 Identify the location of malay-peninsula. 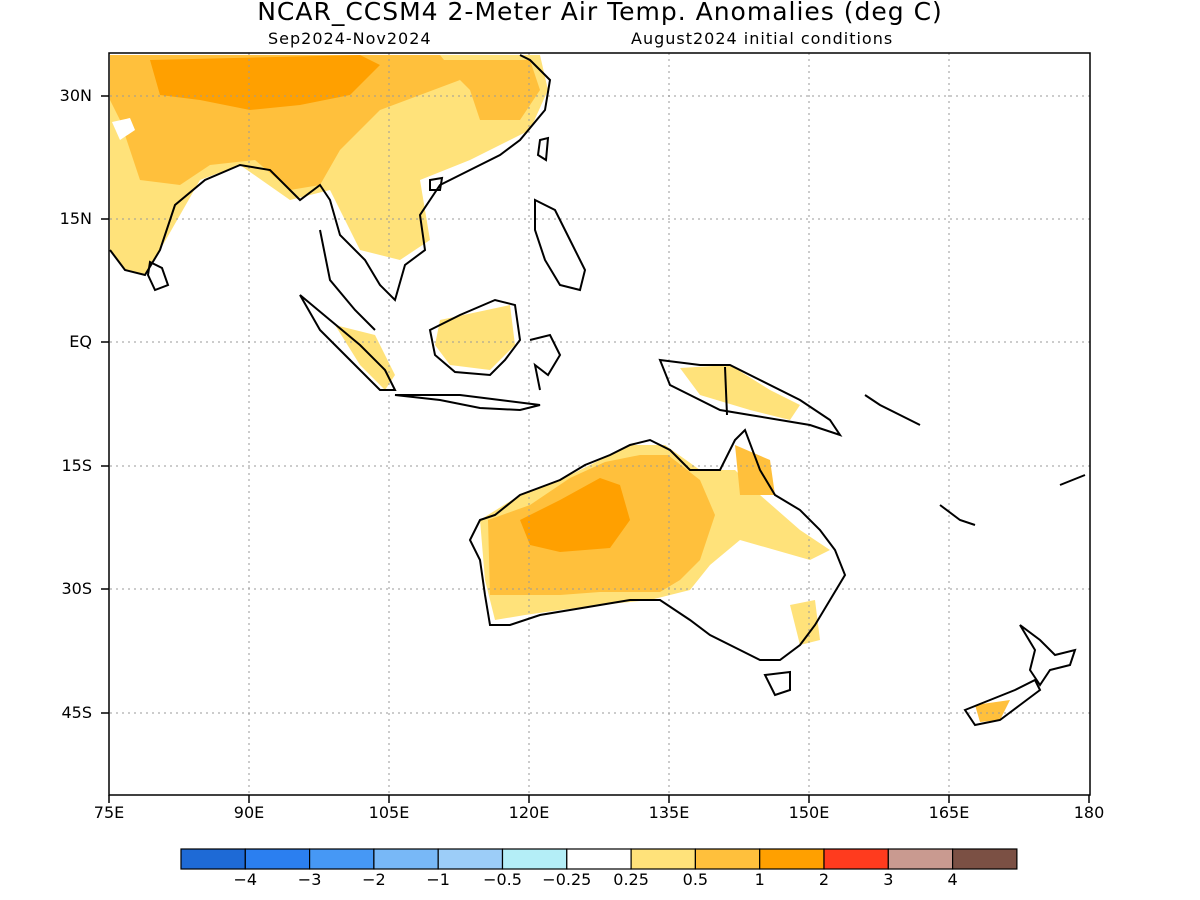
(347, 280).